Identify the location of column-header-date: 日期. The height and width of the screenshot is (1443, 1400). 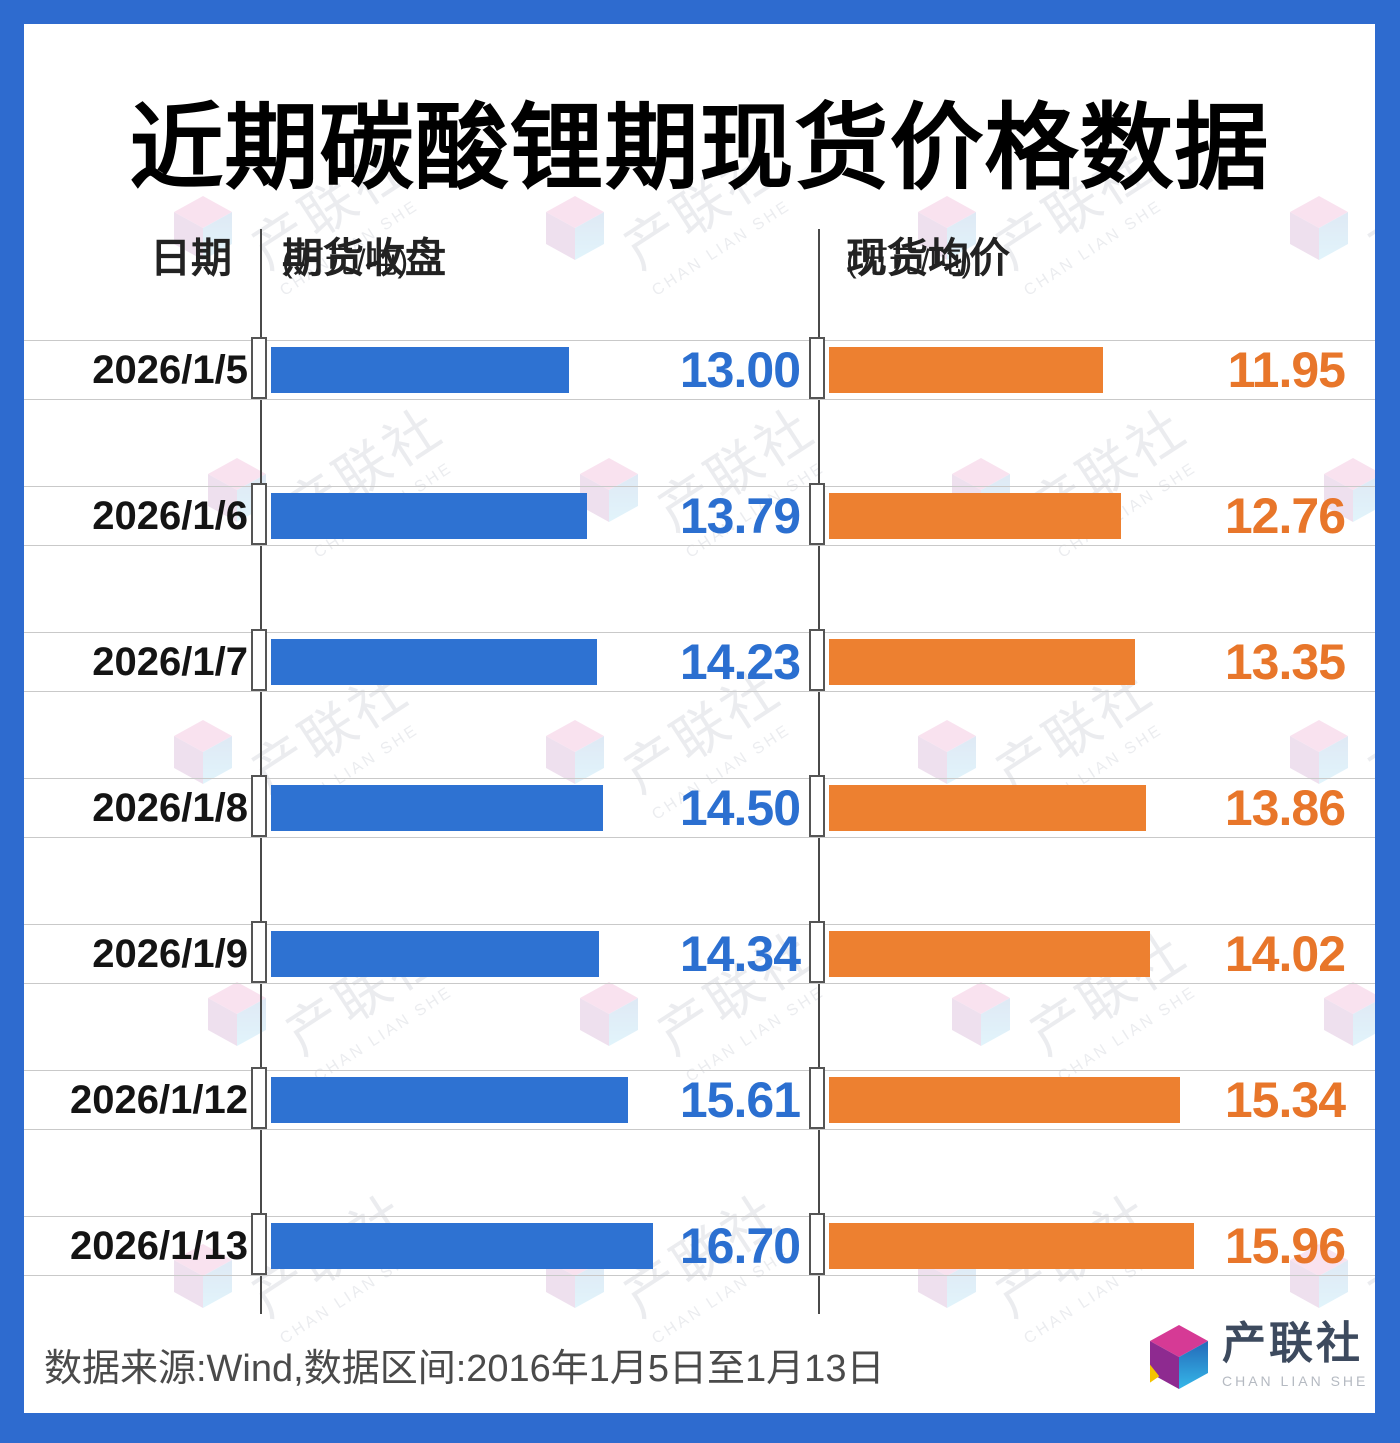
(191, 258).